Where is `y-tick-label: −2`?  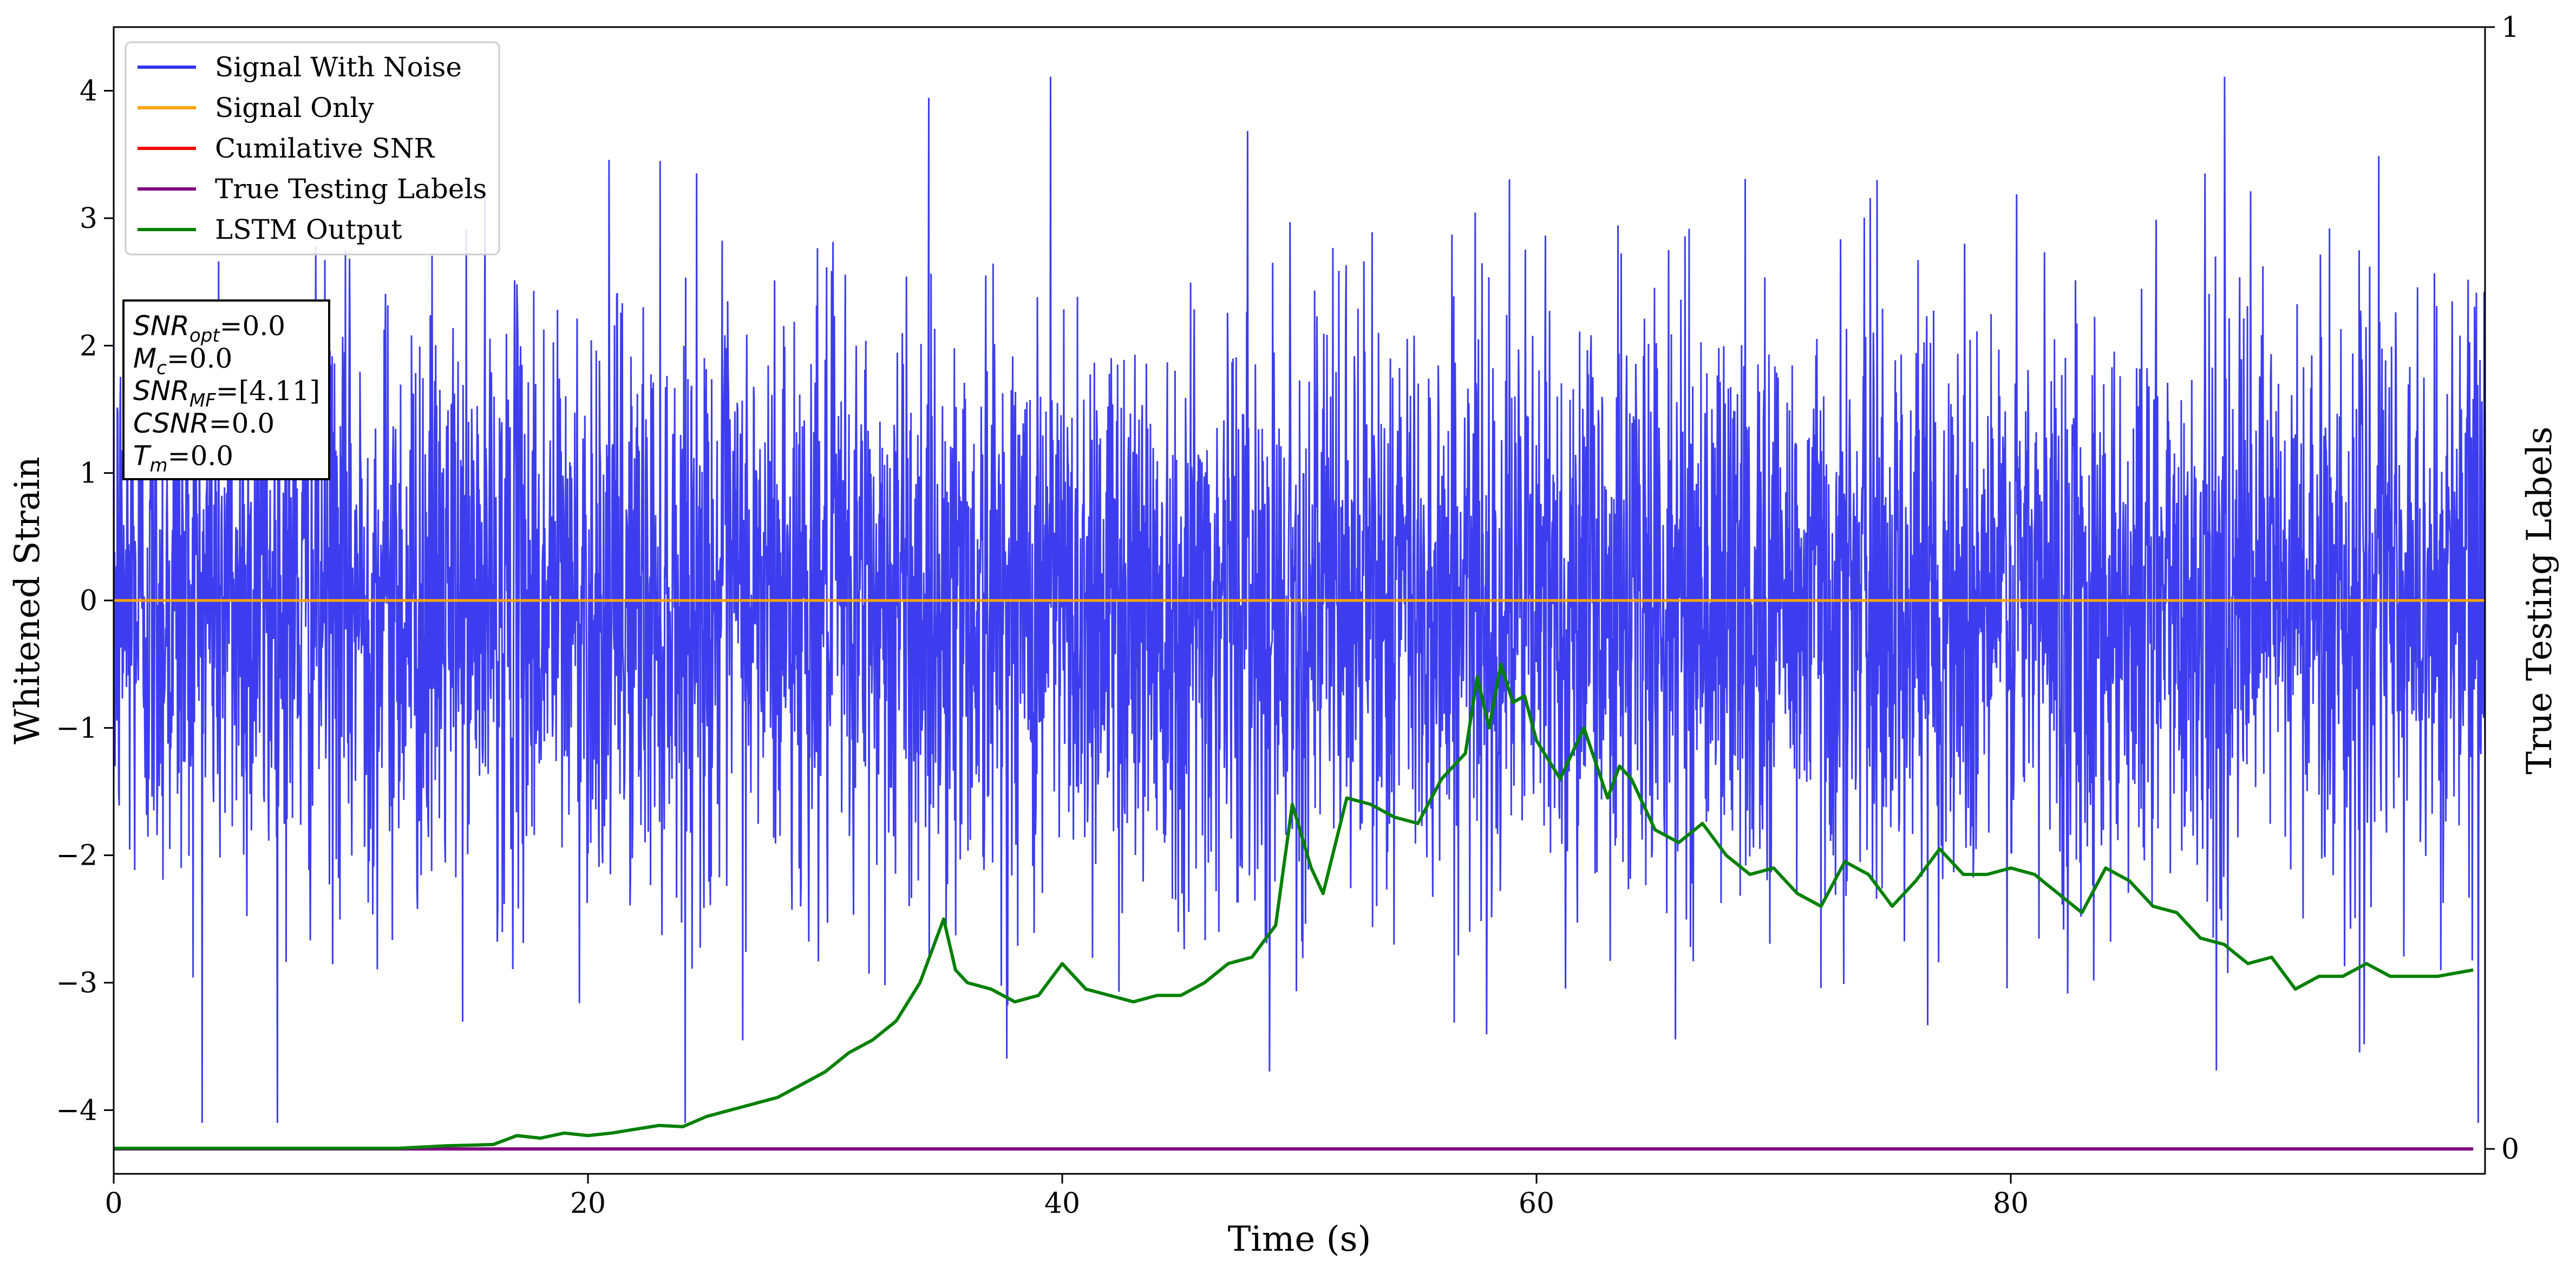 y-tick-label: −2 is located at coordinates (76, 856).